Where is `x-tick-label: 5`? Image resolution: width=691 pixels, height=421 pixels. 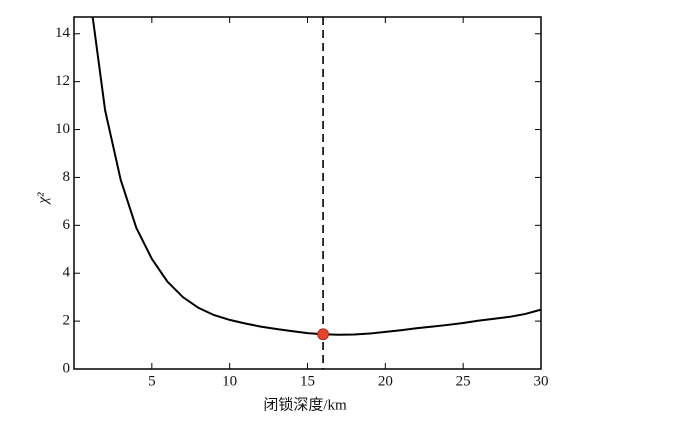
x-tick-label: 5 is located at coordinates (152, 381).